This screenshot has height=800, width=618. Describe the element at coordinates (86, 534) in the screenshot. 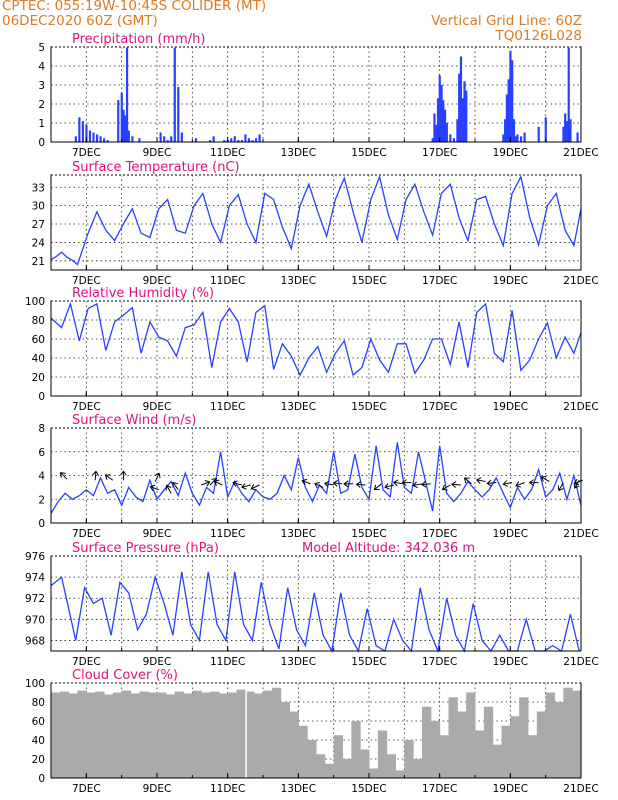

I see `x-tick-label: 7DEC` at that location.